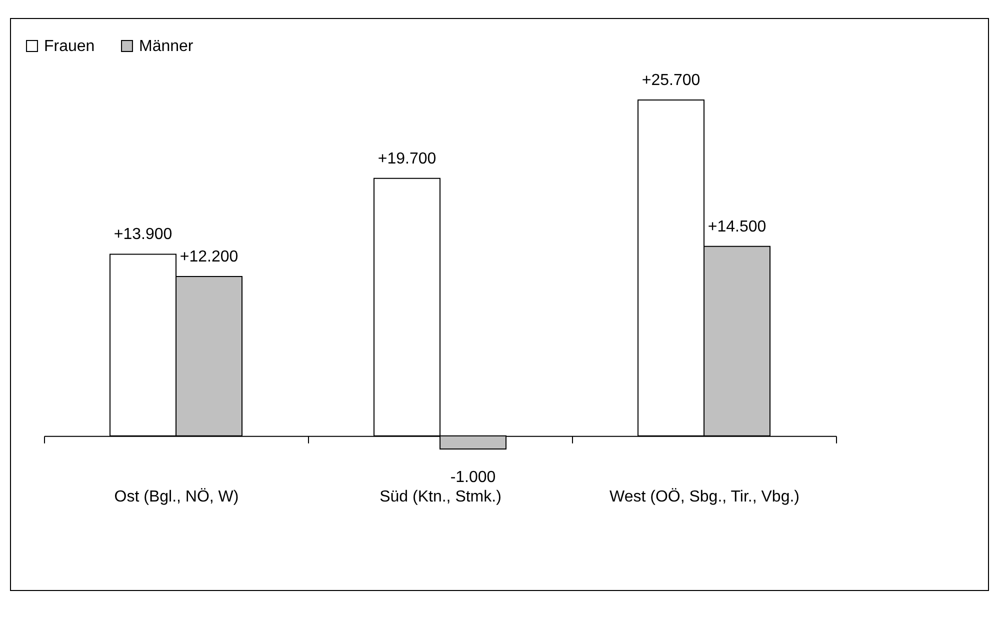 This screenshot has height=619, width=991. What do you see at coordinates (166, 46) in the screenshot?
I see `legend-label: Männer` at bounding box center [166, 46].